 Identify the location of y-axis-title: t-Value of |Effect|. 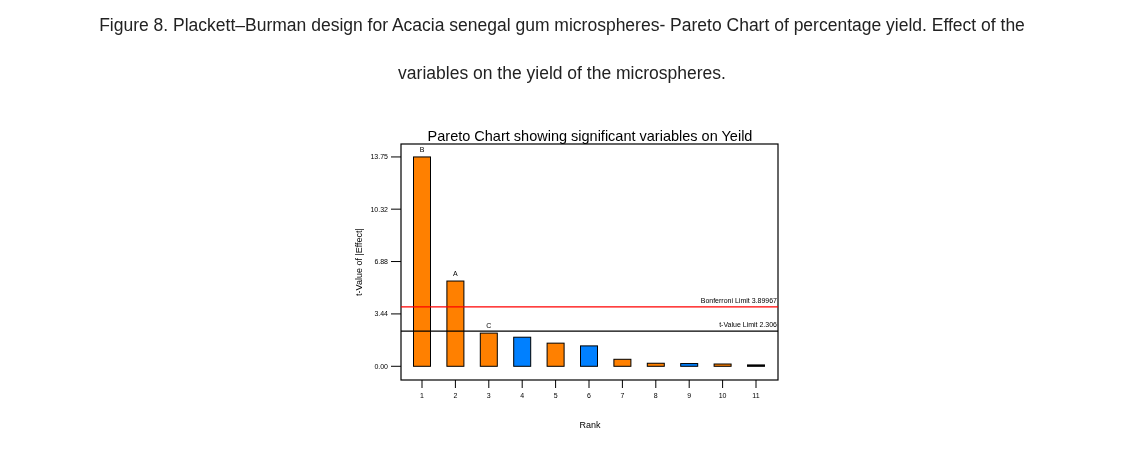
(359, 262).